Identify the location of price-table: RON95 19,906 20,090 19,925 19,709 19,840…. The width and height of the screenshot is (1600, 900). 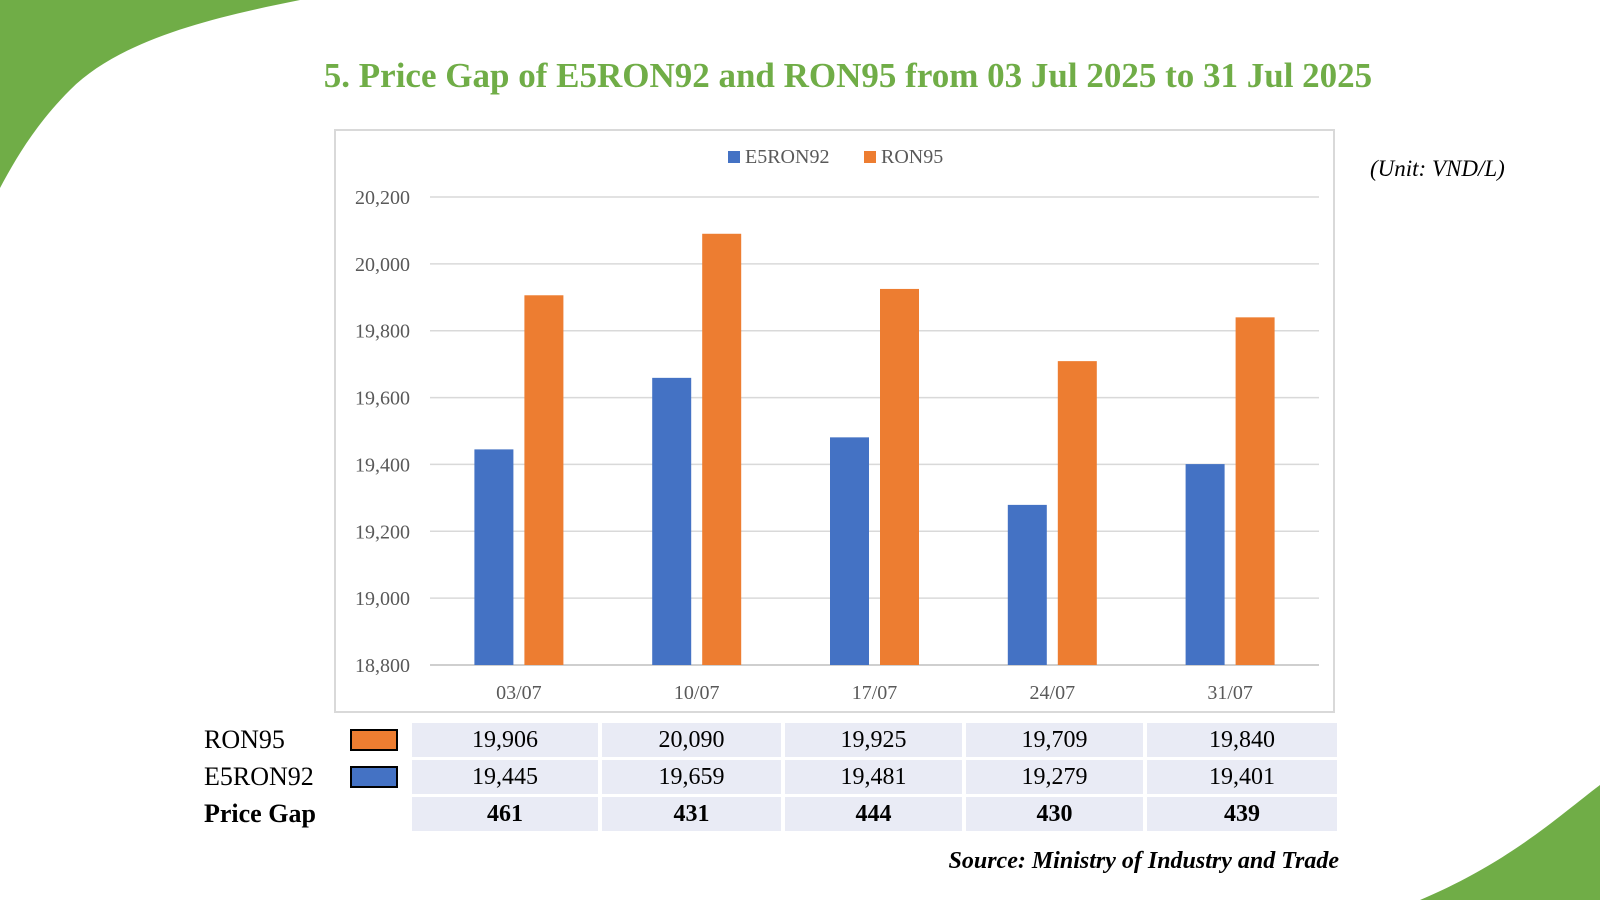
(772, 778).